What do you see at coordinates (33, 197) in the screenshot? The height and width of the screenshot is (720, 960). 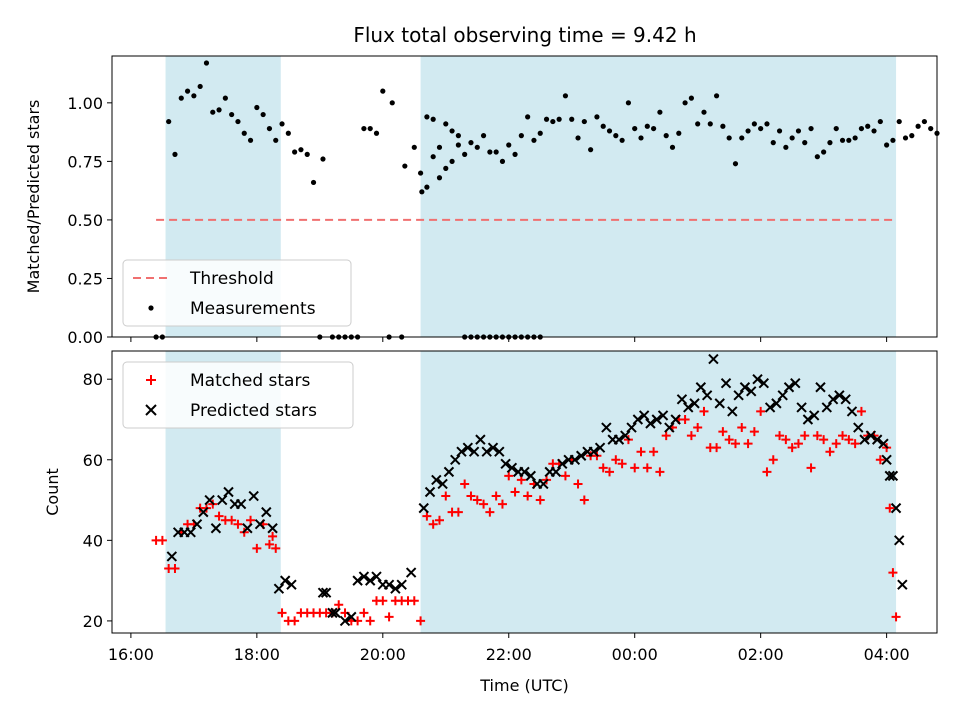 I see `y-axis-label: Matched/Predicted stars` at bounding box center [33, 197].